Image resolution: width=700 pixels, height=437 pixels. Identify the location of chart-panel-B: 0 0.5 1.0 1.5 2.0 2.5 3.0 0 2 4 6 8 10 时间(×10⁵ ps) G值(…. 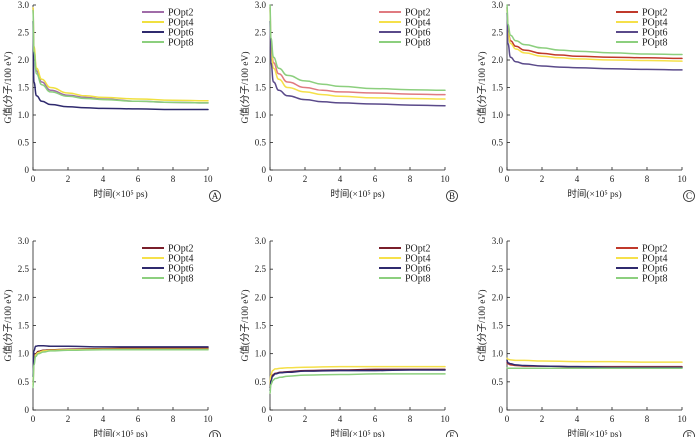
(348, 101).